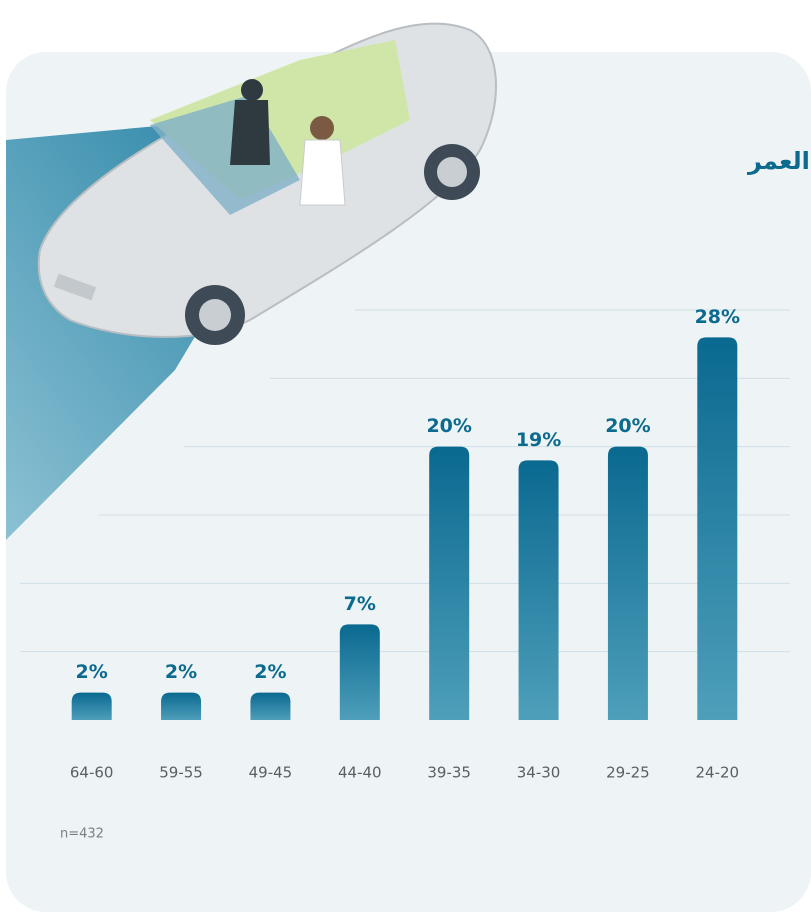  I want to click on x-tick-label: 64-60, so click(92, 773).